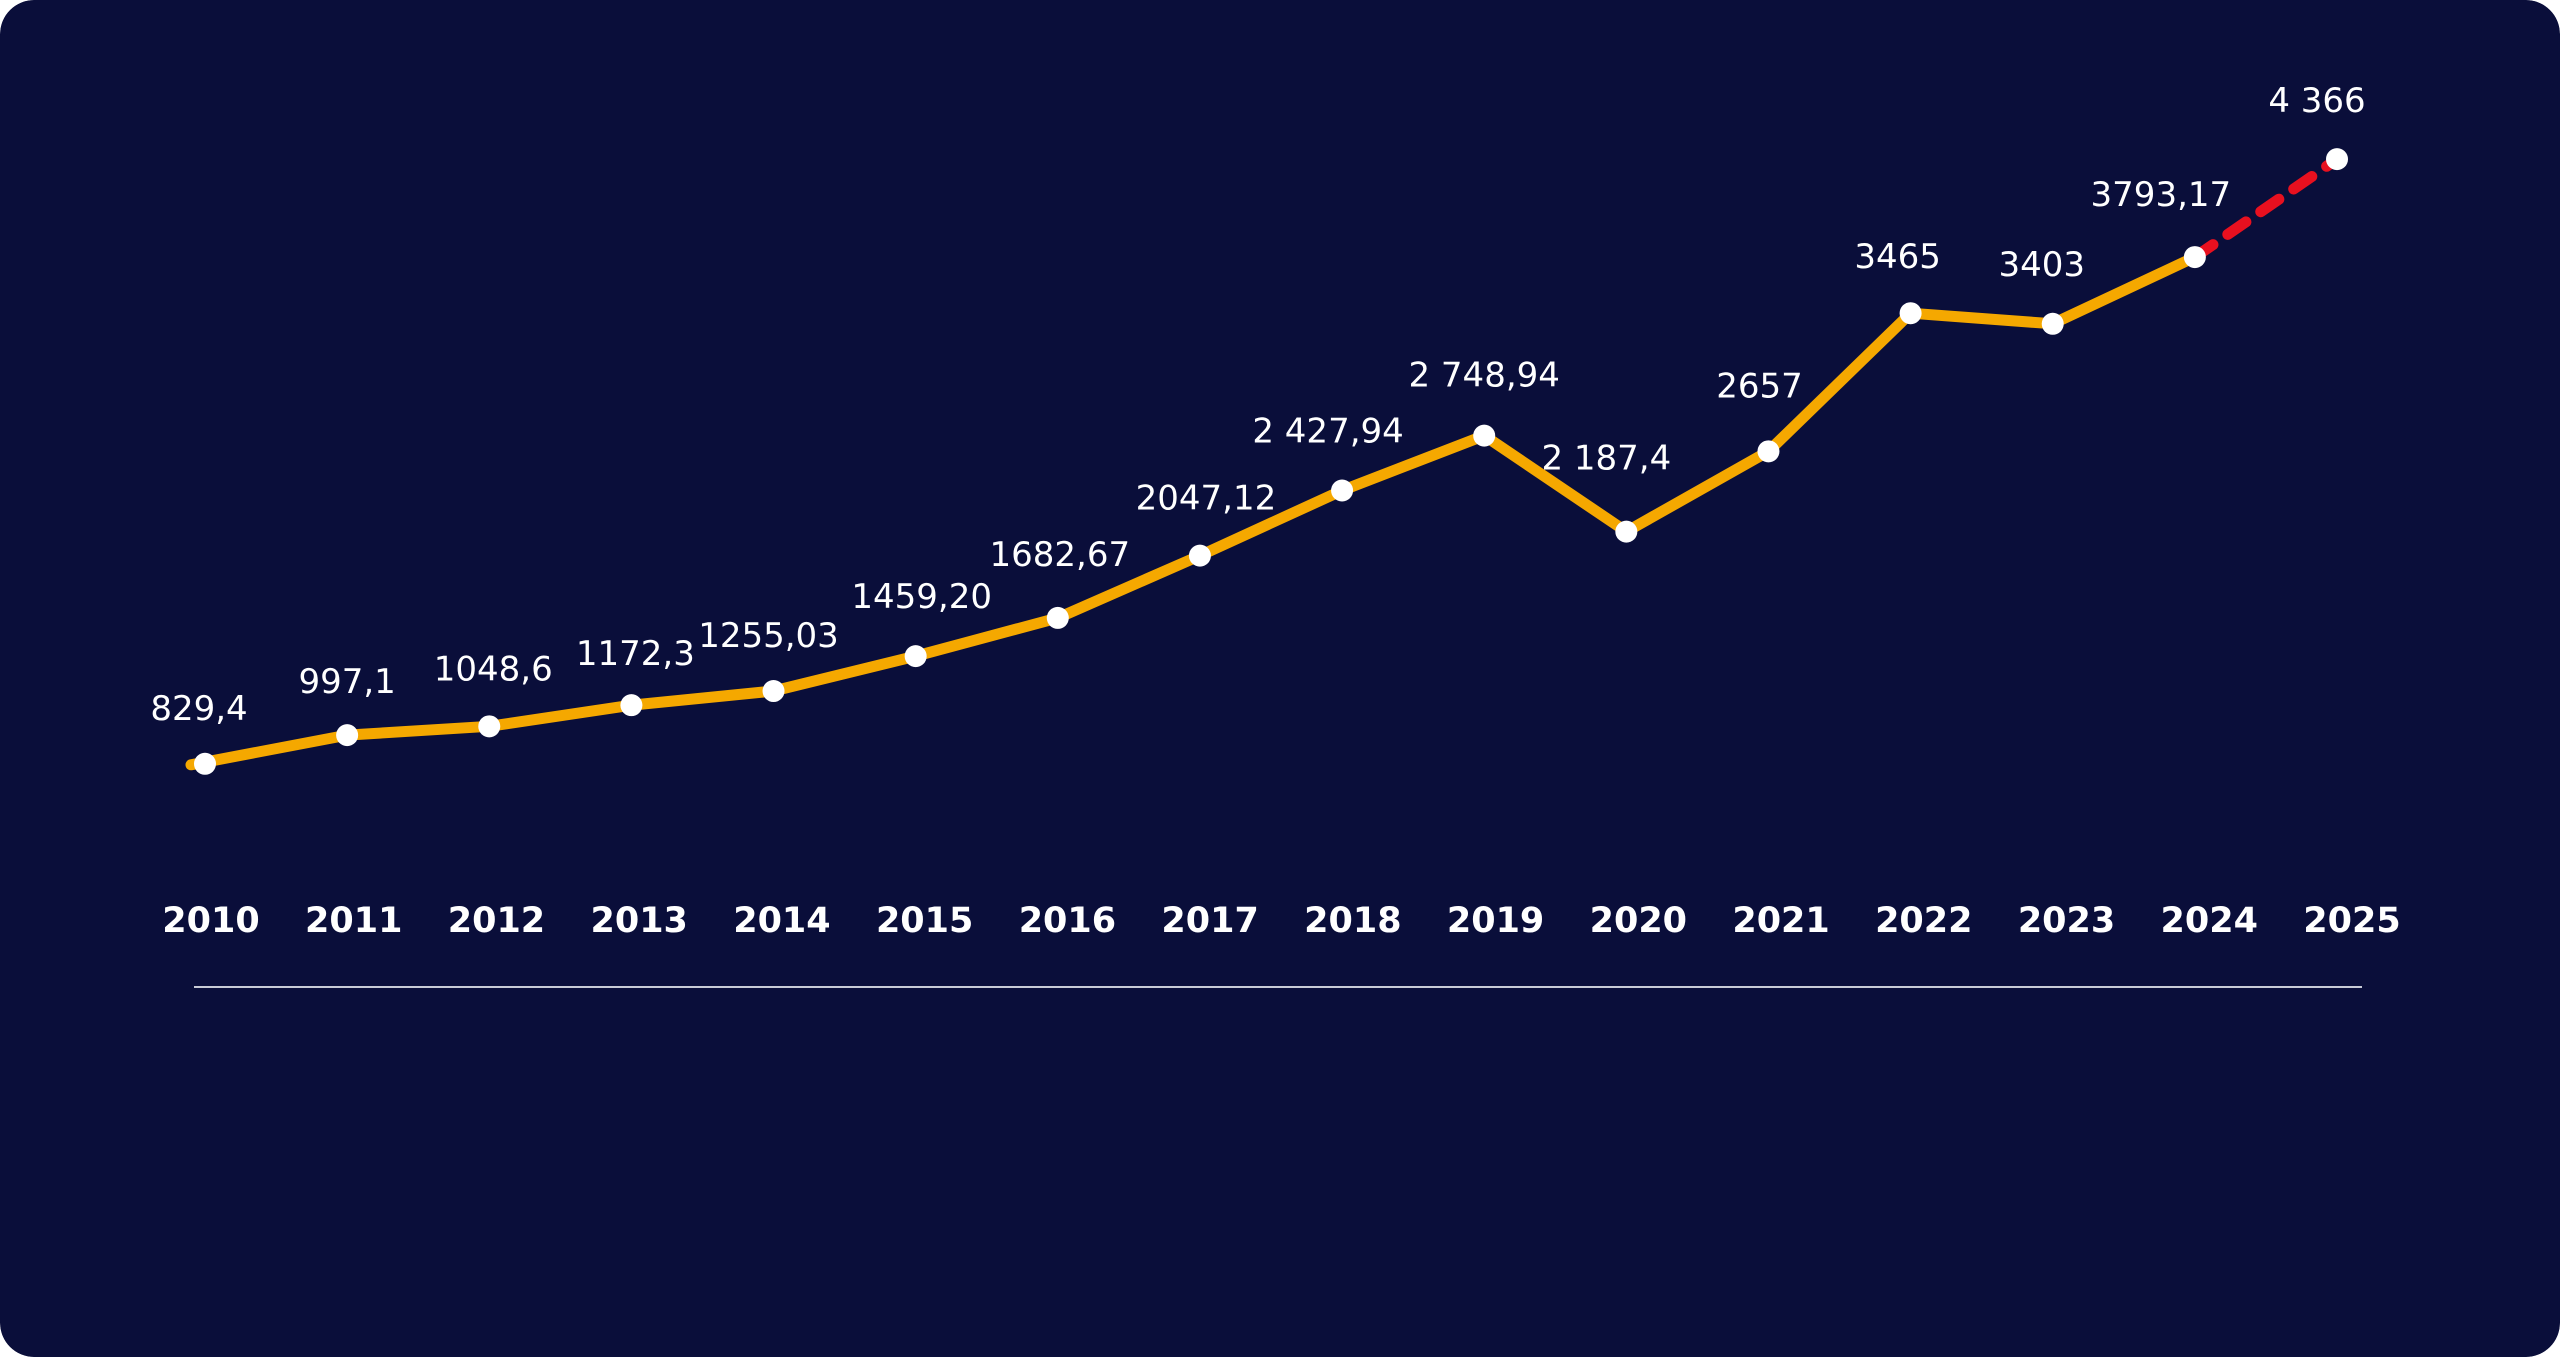 This screenshot has width=2560, height=1357. What do you see at coordinates (1910, 313) in the screenshot?
I see `data-point-2022` at bounding box center [1910, 313].